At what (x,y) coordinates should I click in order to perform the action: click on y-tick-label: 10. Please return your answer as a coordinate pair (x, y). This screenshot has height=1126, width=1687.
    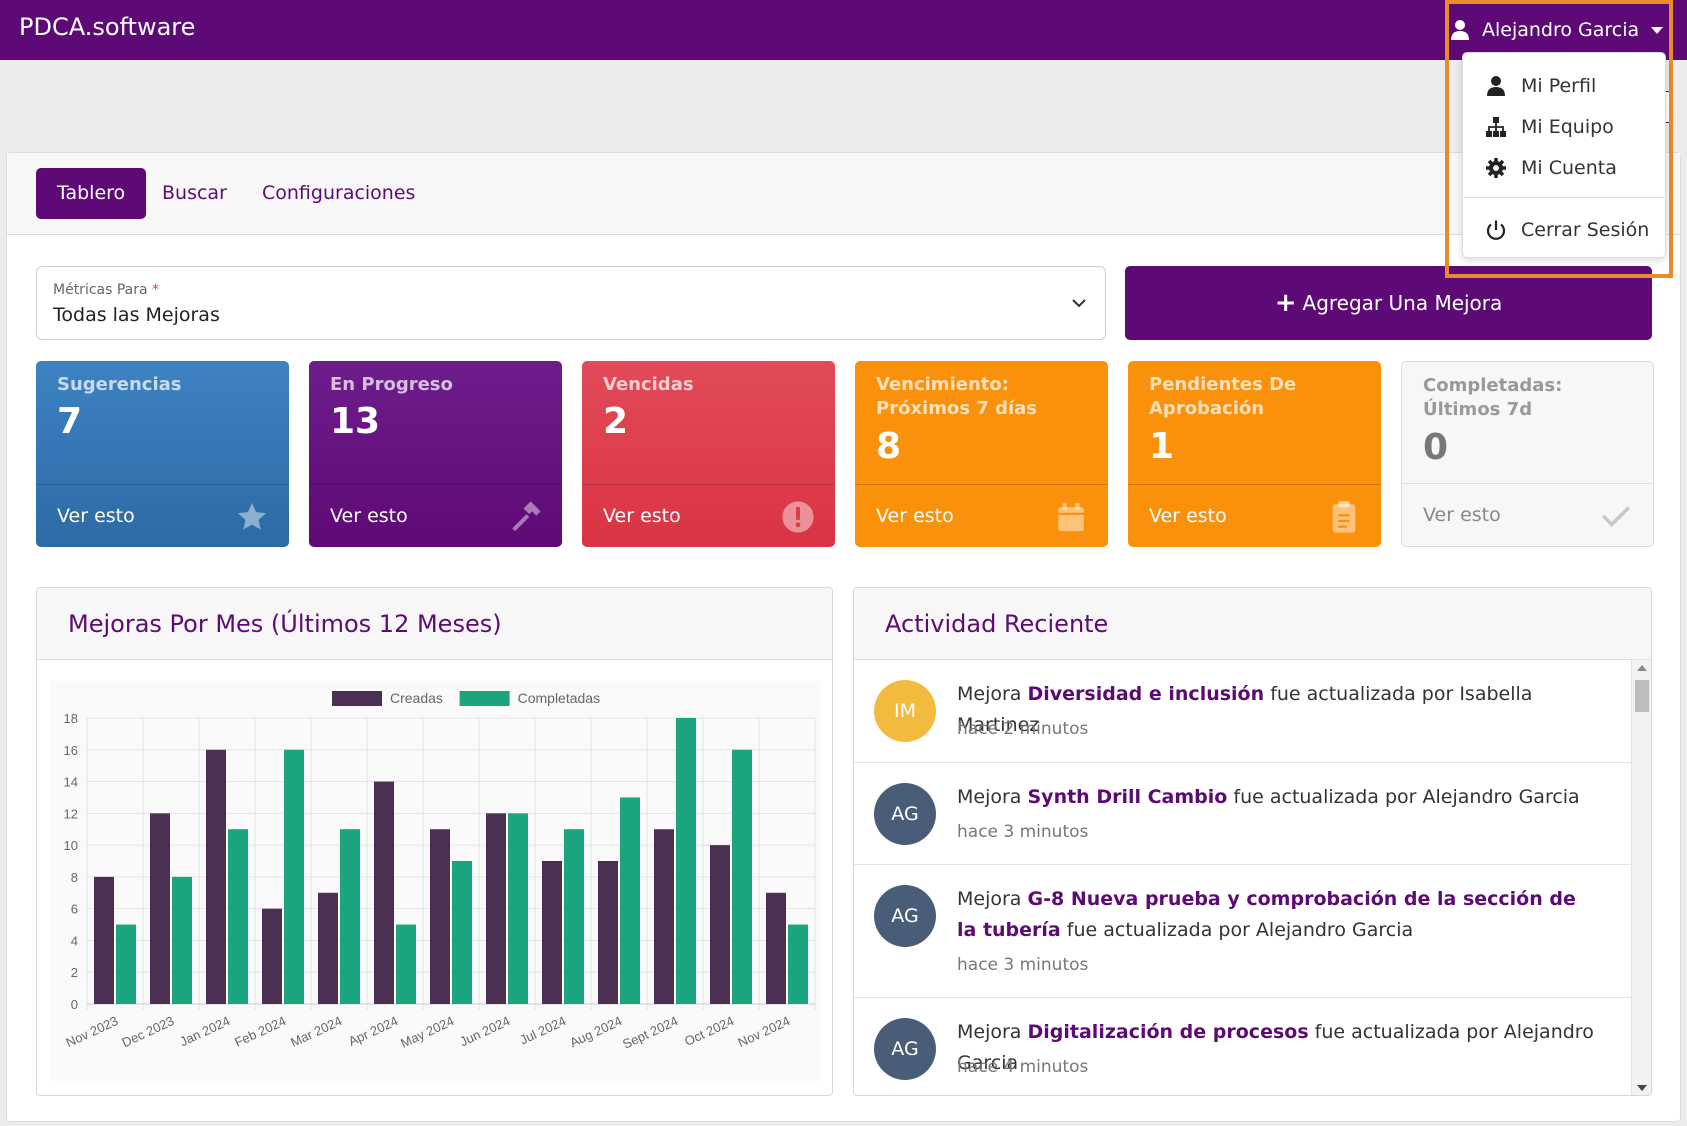
    Looking at the image, I should click on (71, 845).